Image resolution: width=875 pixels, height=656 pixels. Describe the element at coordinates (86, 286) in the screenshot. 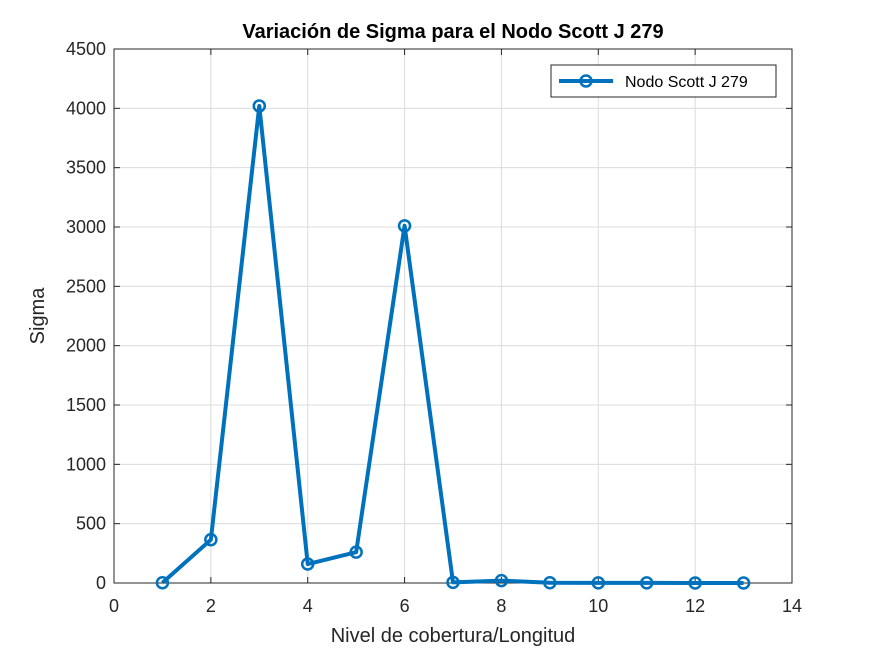

I see `y-tick-label: 2500` at that location.